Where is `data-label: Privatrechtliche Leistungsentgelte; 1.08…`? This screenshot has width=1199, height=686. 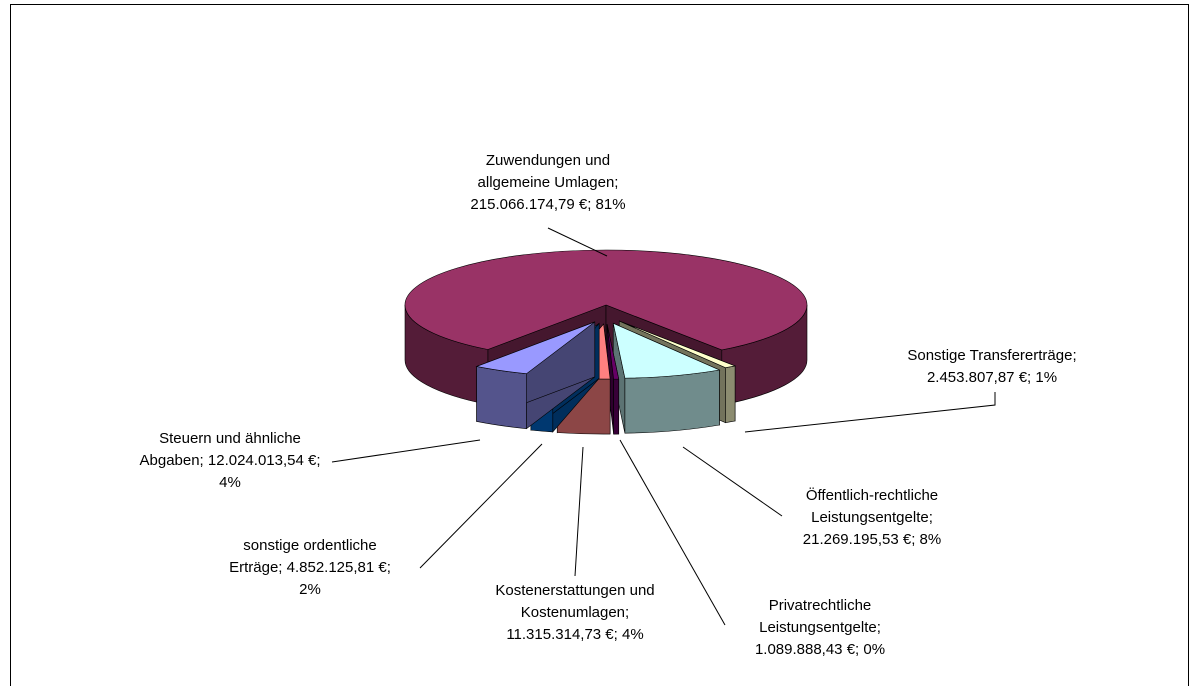
data-label: Privatrechtliche Leistungsentgelte; 1.08… is located at coordinates (820, 627).